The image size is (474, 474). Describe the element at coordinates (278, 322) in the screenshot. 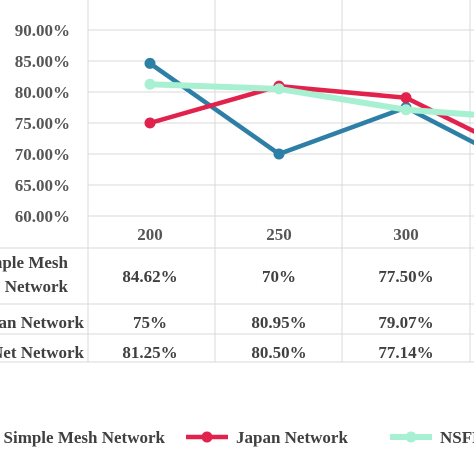

I see `table-cell: 80.95%` at that location.